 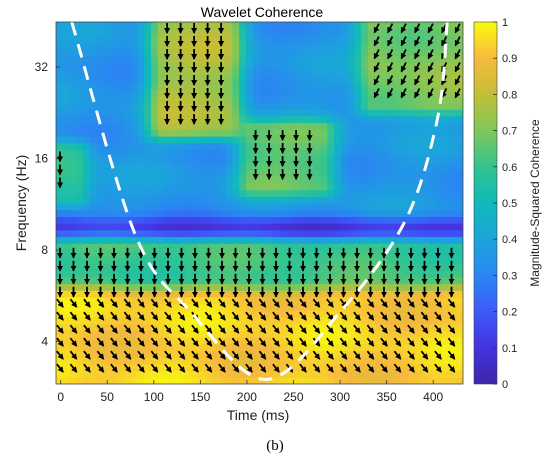 I want to click on y-tick-label: 4, so click(x=44, y=342).